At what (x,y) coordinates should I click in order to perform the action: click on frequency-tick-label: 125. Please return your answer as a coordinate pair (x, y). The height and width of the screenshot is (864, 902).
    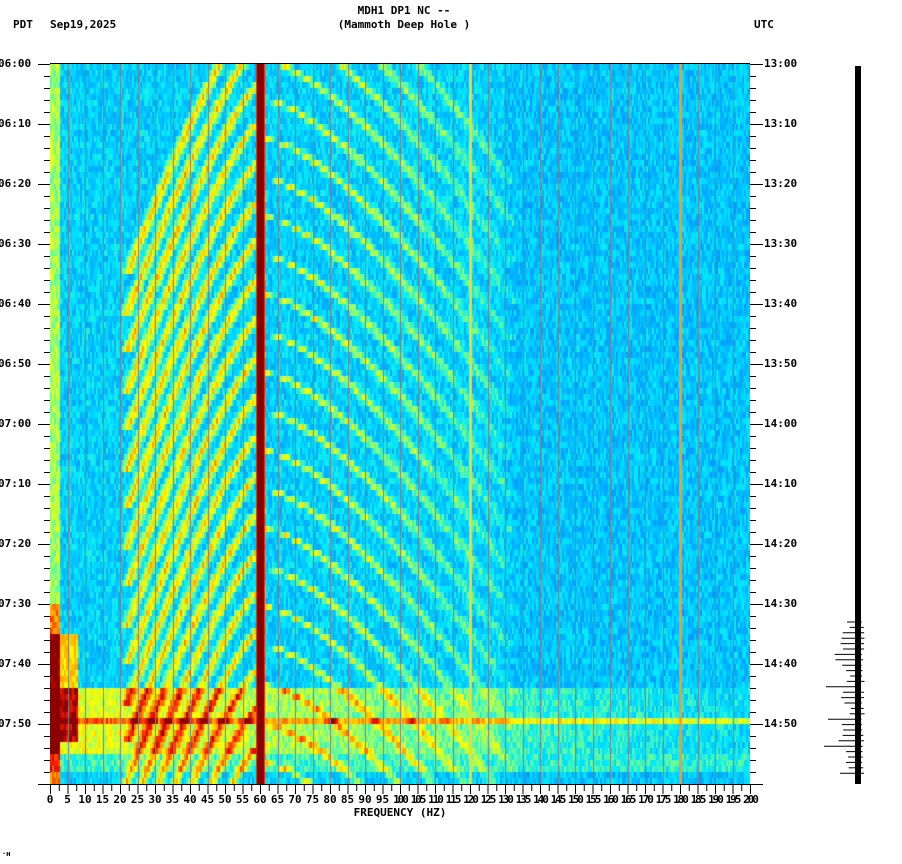
    Looking at the image, I should click on (488, 799).